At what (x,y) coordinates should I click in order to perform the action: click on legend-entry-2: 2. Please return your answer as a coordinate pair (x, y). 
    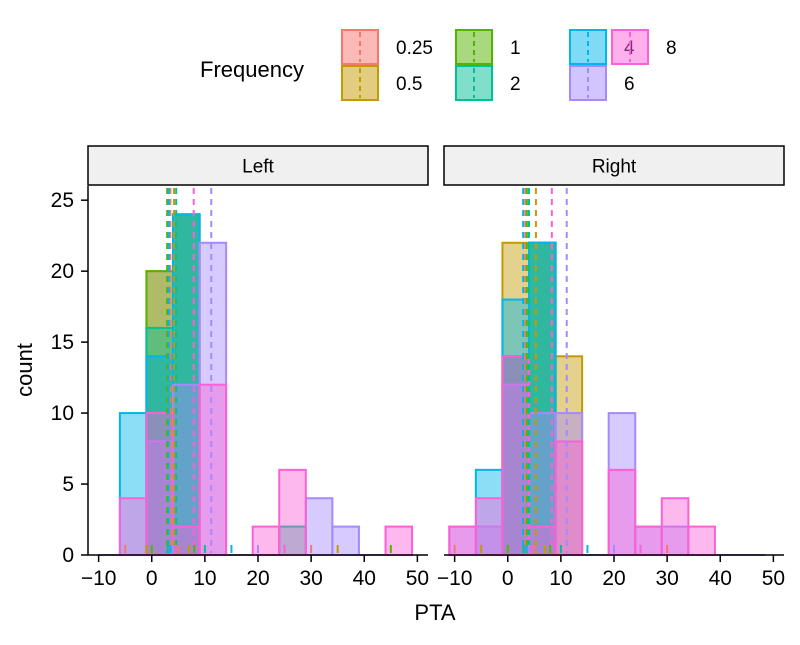
    Looking at the image, I should click on (488, 83).